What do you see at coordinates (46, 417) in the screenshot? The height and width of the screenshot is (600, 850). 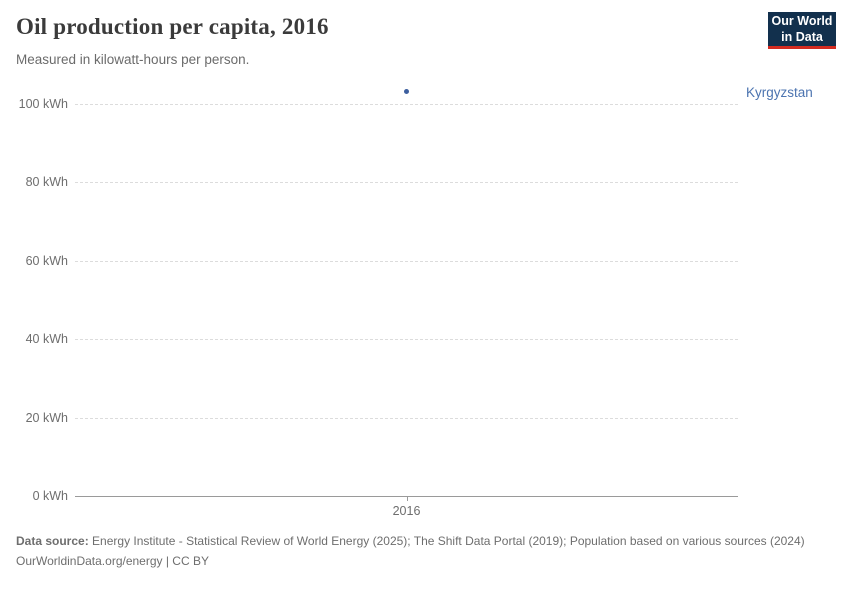 I see `y-axis-tick-label: 20 kWh` at bounding box center [46, 417].